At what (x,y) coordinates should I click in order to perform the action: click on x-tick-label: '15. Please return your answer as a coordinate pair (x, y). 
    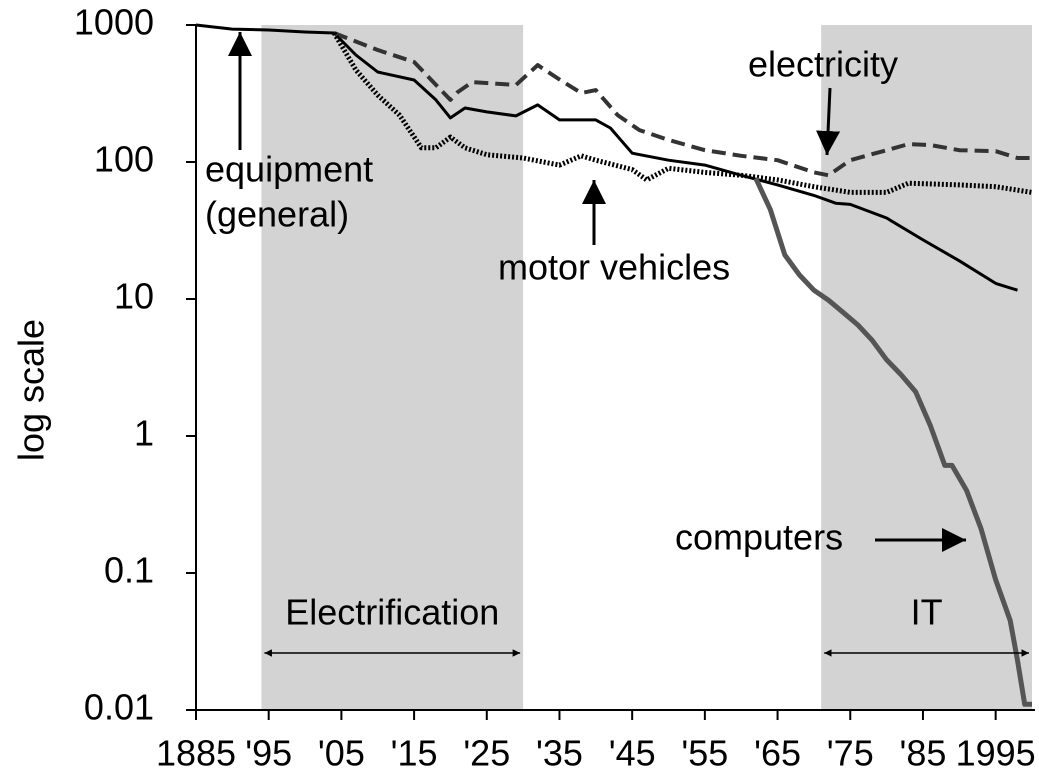
    Looking at the image, I should click on (414, 753).